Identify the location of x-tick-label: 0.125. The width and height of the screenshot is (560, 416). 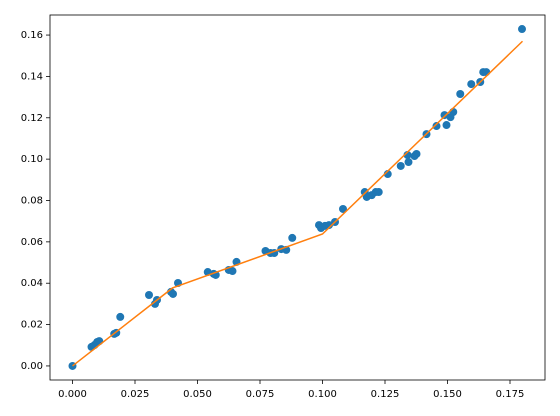
(385, 394).